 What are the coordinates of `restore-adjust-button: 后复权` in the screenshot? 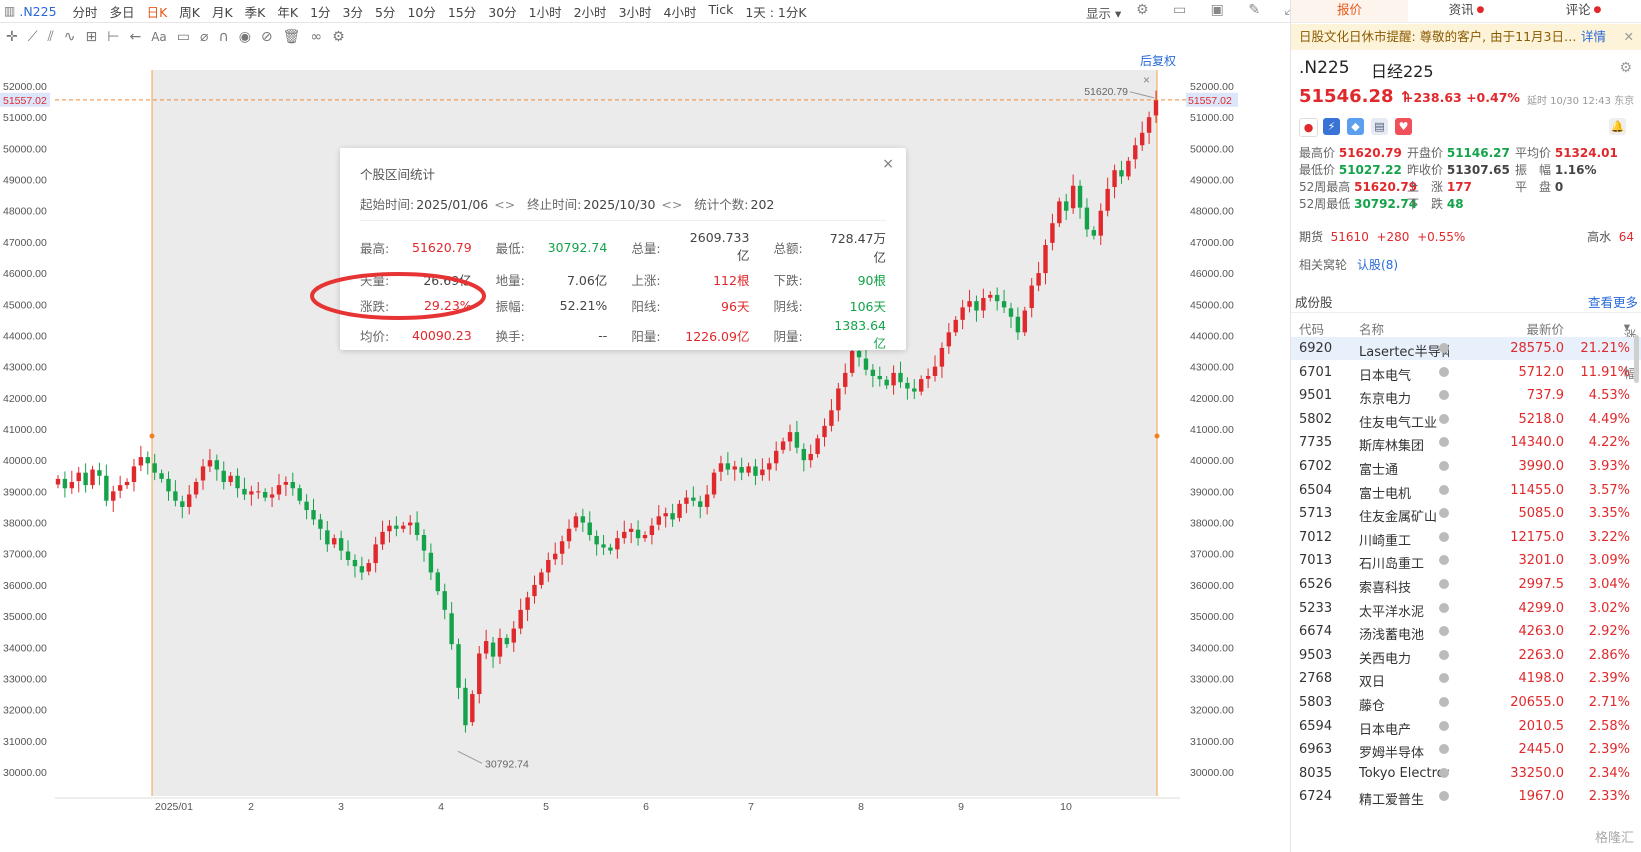 It's located at (1158, 61).